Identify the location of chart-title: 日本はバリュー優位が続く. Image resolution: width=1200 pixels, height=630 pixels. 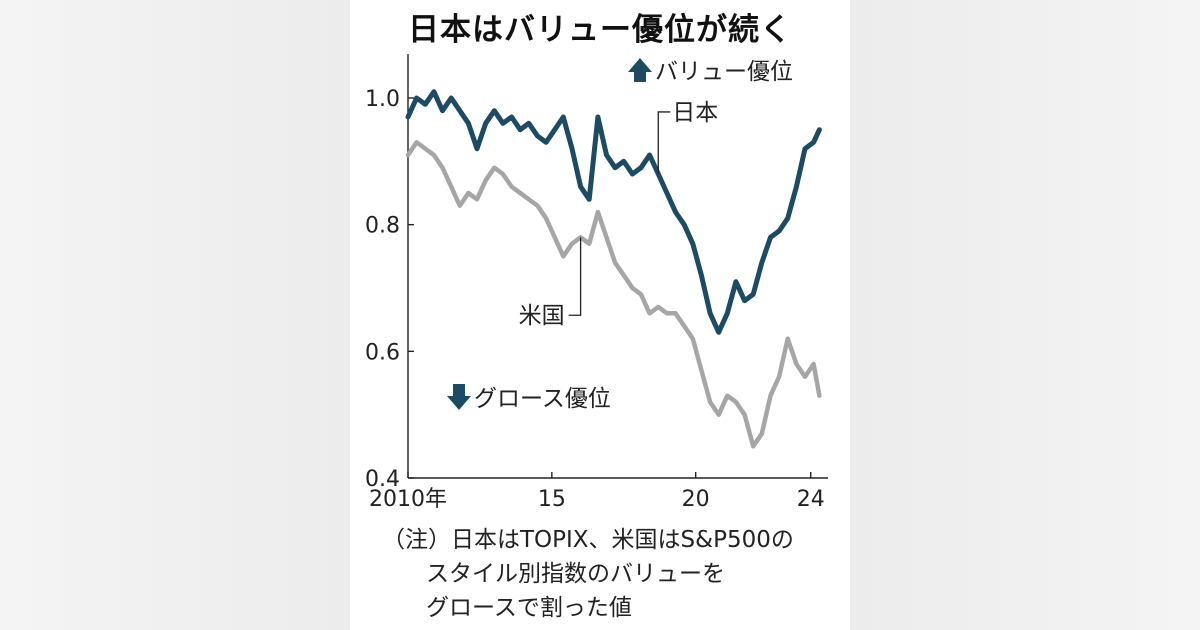
(600, 30).